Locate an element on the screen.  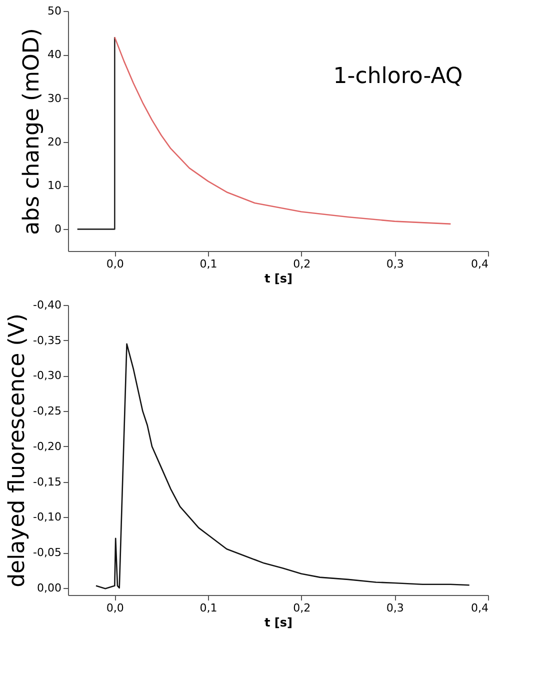
y-tick-label: 30 is located at coordinates (55, 98).